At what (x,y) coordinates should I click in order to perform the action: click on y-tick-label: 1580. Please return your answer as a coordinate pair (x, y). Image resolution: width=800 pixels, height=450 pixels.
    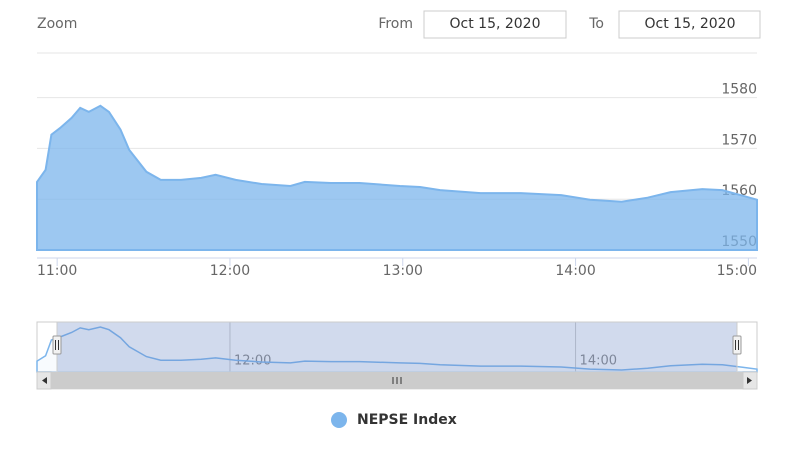
    Looking at the image, I should click on (739, 90).